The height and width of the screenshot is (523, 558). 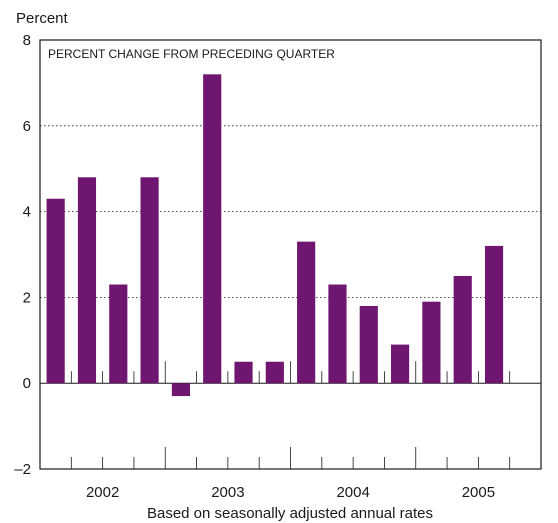 I want to click on y-axis-title: Percent, so click(x=42, y=18).